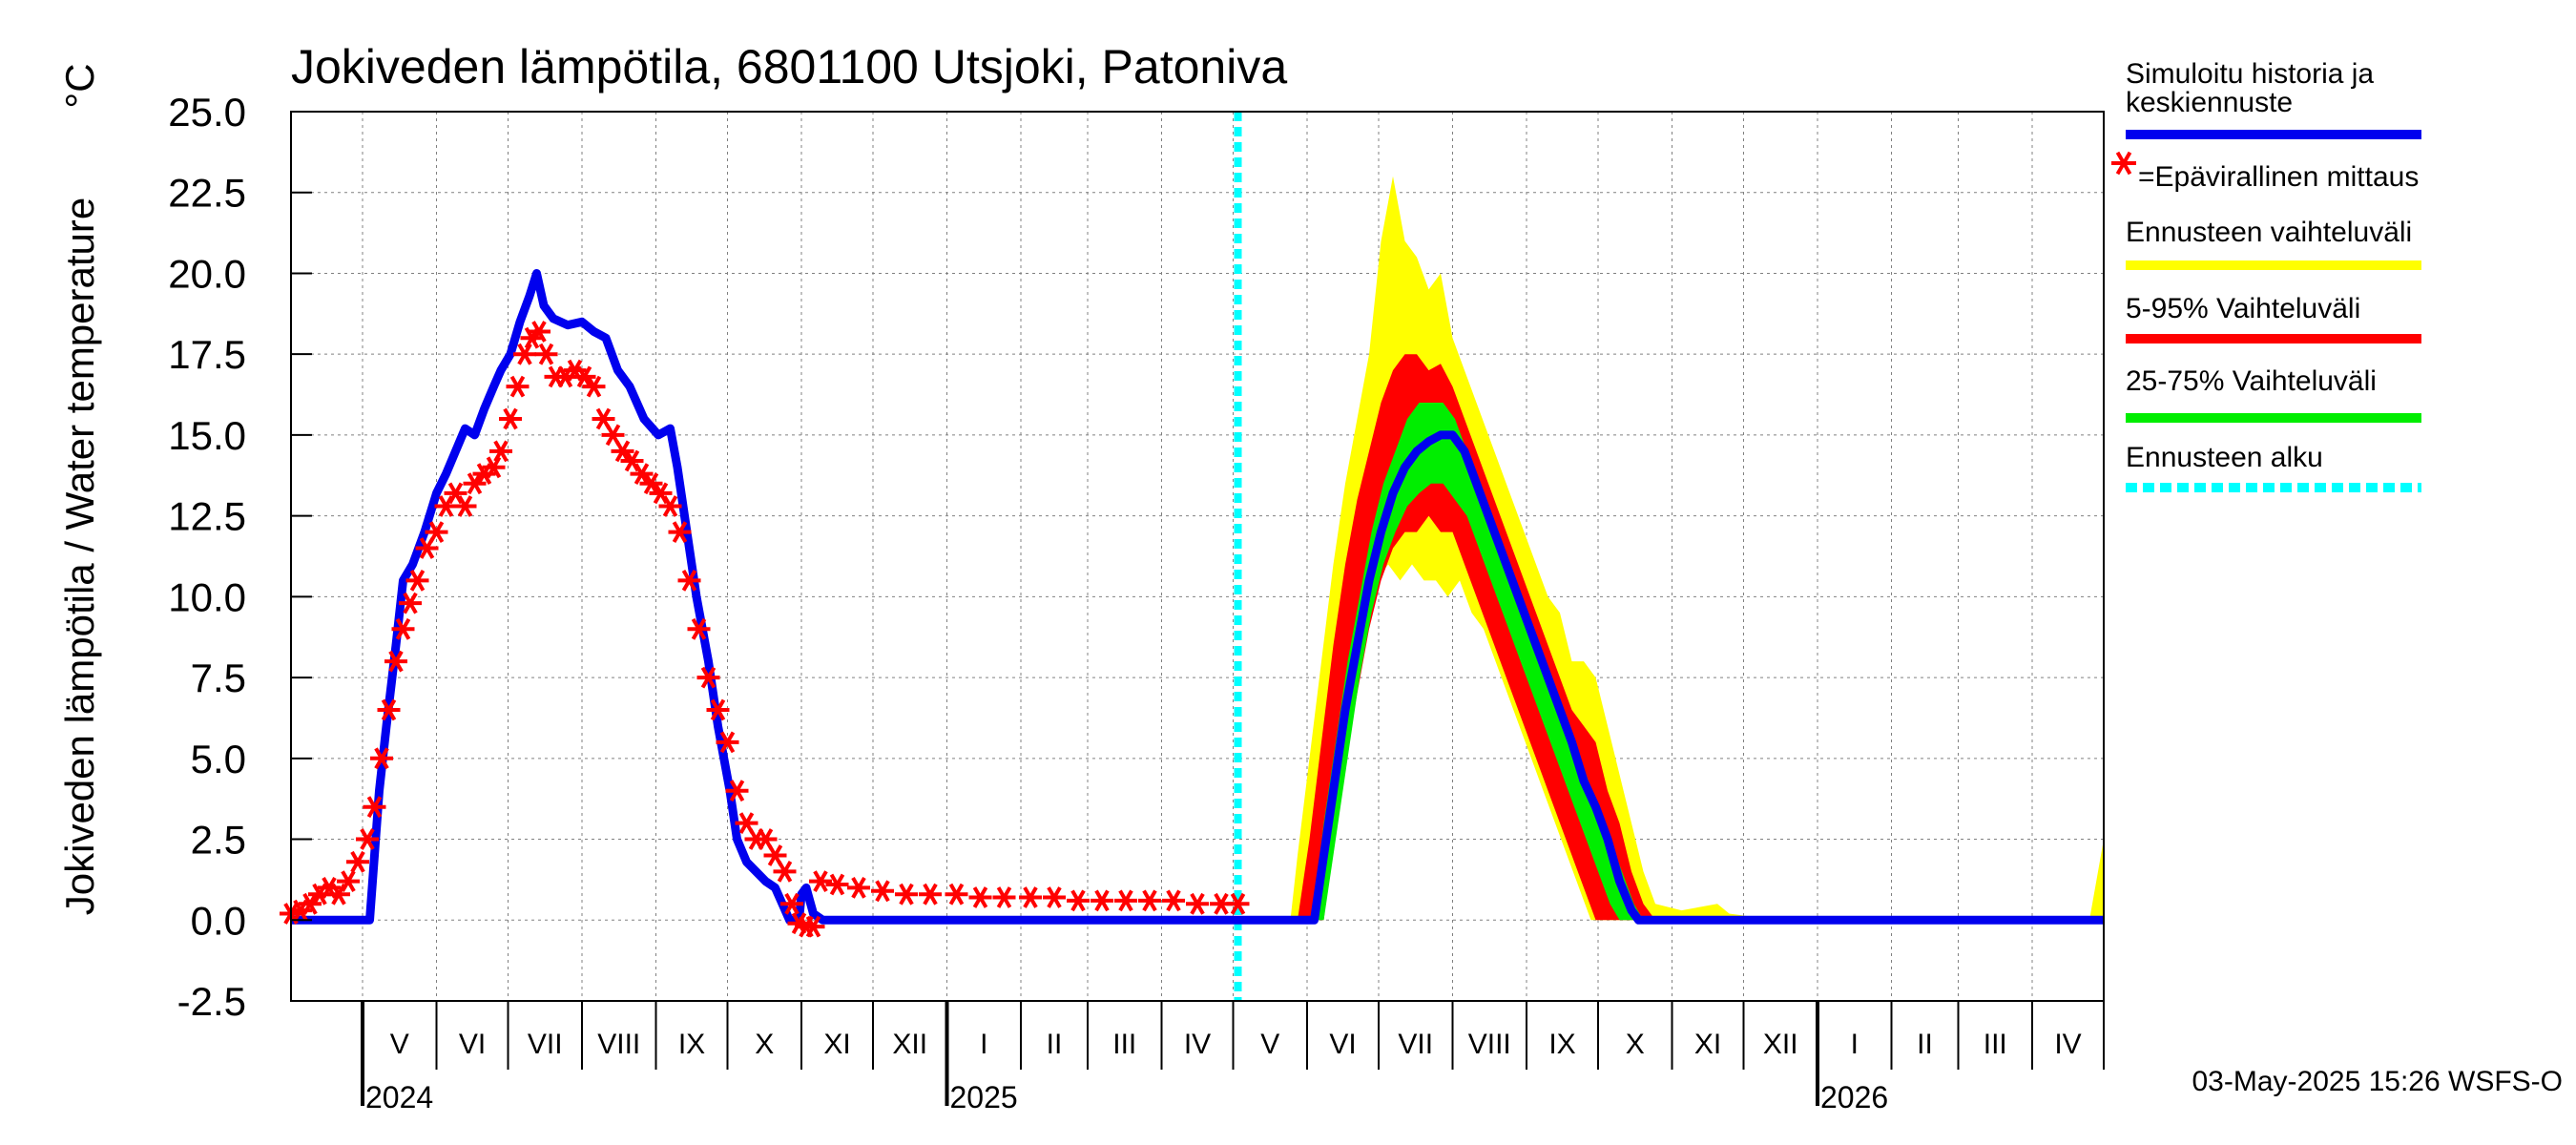 This screenshot has width=2576, height=1145. What do you see at coordinates (545, 1044) in the screenshot?
I see `month-label: VII` at bounding box center [545, 1044].